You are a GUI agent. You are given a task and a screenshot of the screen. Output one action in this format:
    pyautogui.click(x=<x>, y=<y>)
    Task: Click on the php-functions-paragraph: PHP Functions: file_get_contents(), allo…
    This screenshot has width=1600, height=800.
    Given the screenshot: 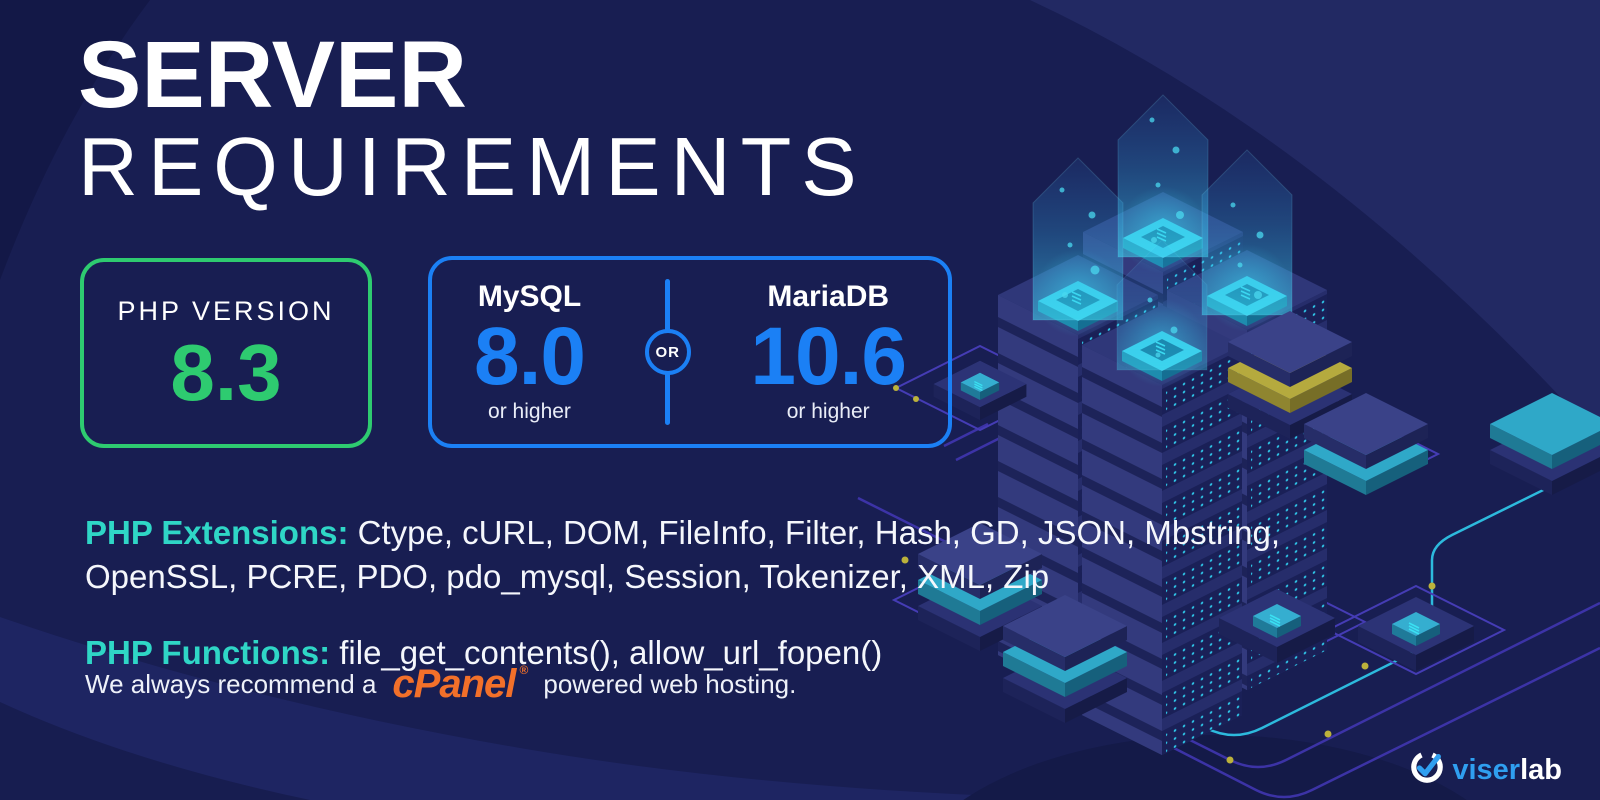 What is the action you would take?
    pyautogui.click(x=635, y=653)
    